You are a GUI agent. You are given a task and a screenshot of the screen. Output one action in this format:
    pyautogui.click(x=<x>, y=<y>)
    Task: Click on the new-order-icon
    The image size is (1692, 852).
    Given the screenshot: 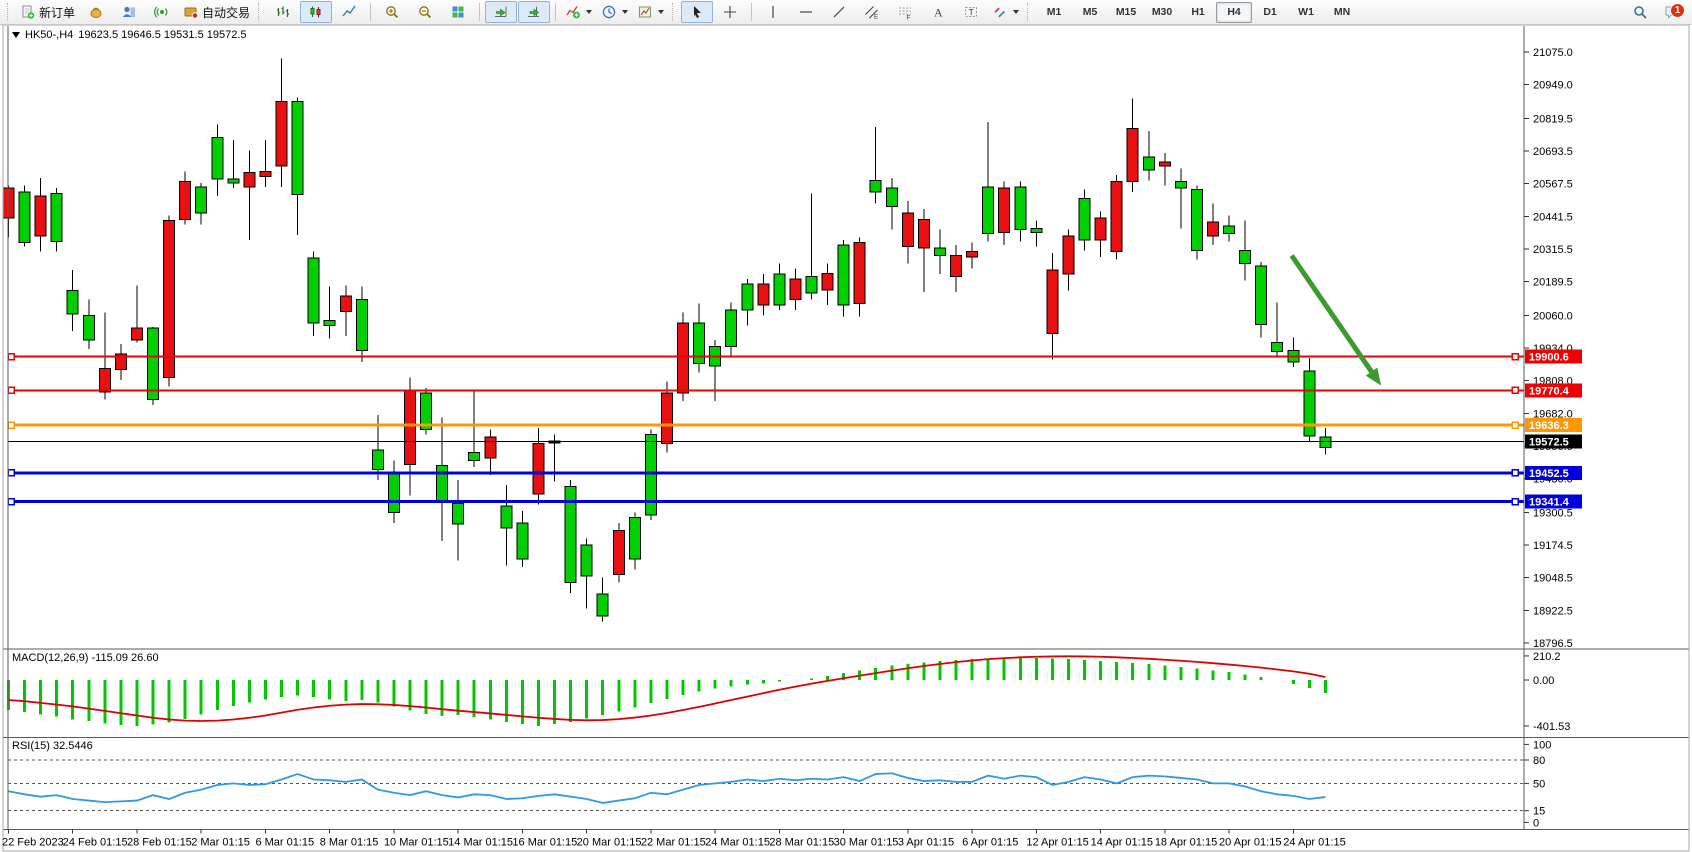 What is the action you would take?
    pyautogui.click(x=28, y=12)
    